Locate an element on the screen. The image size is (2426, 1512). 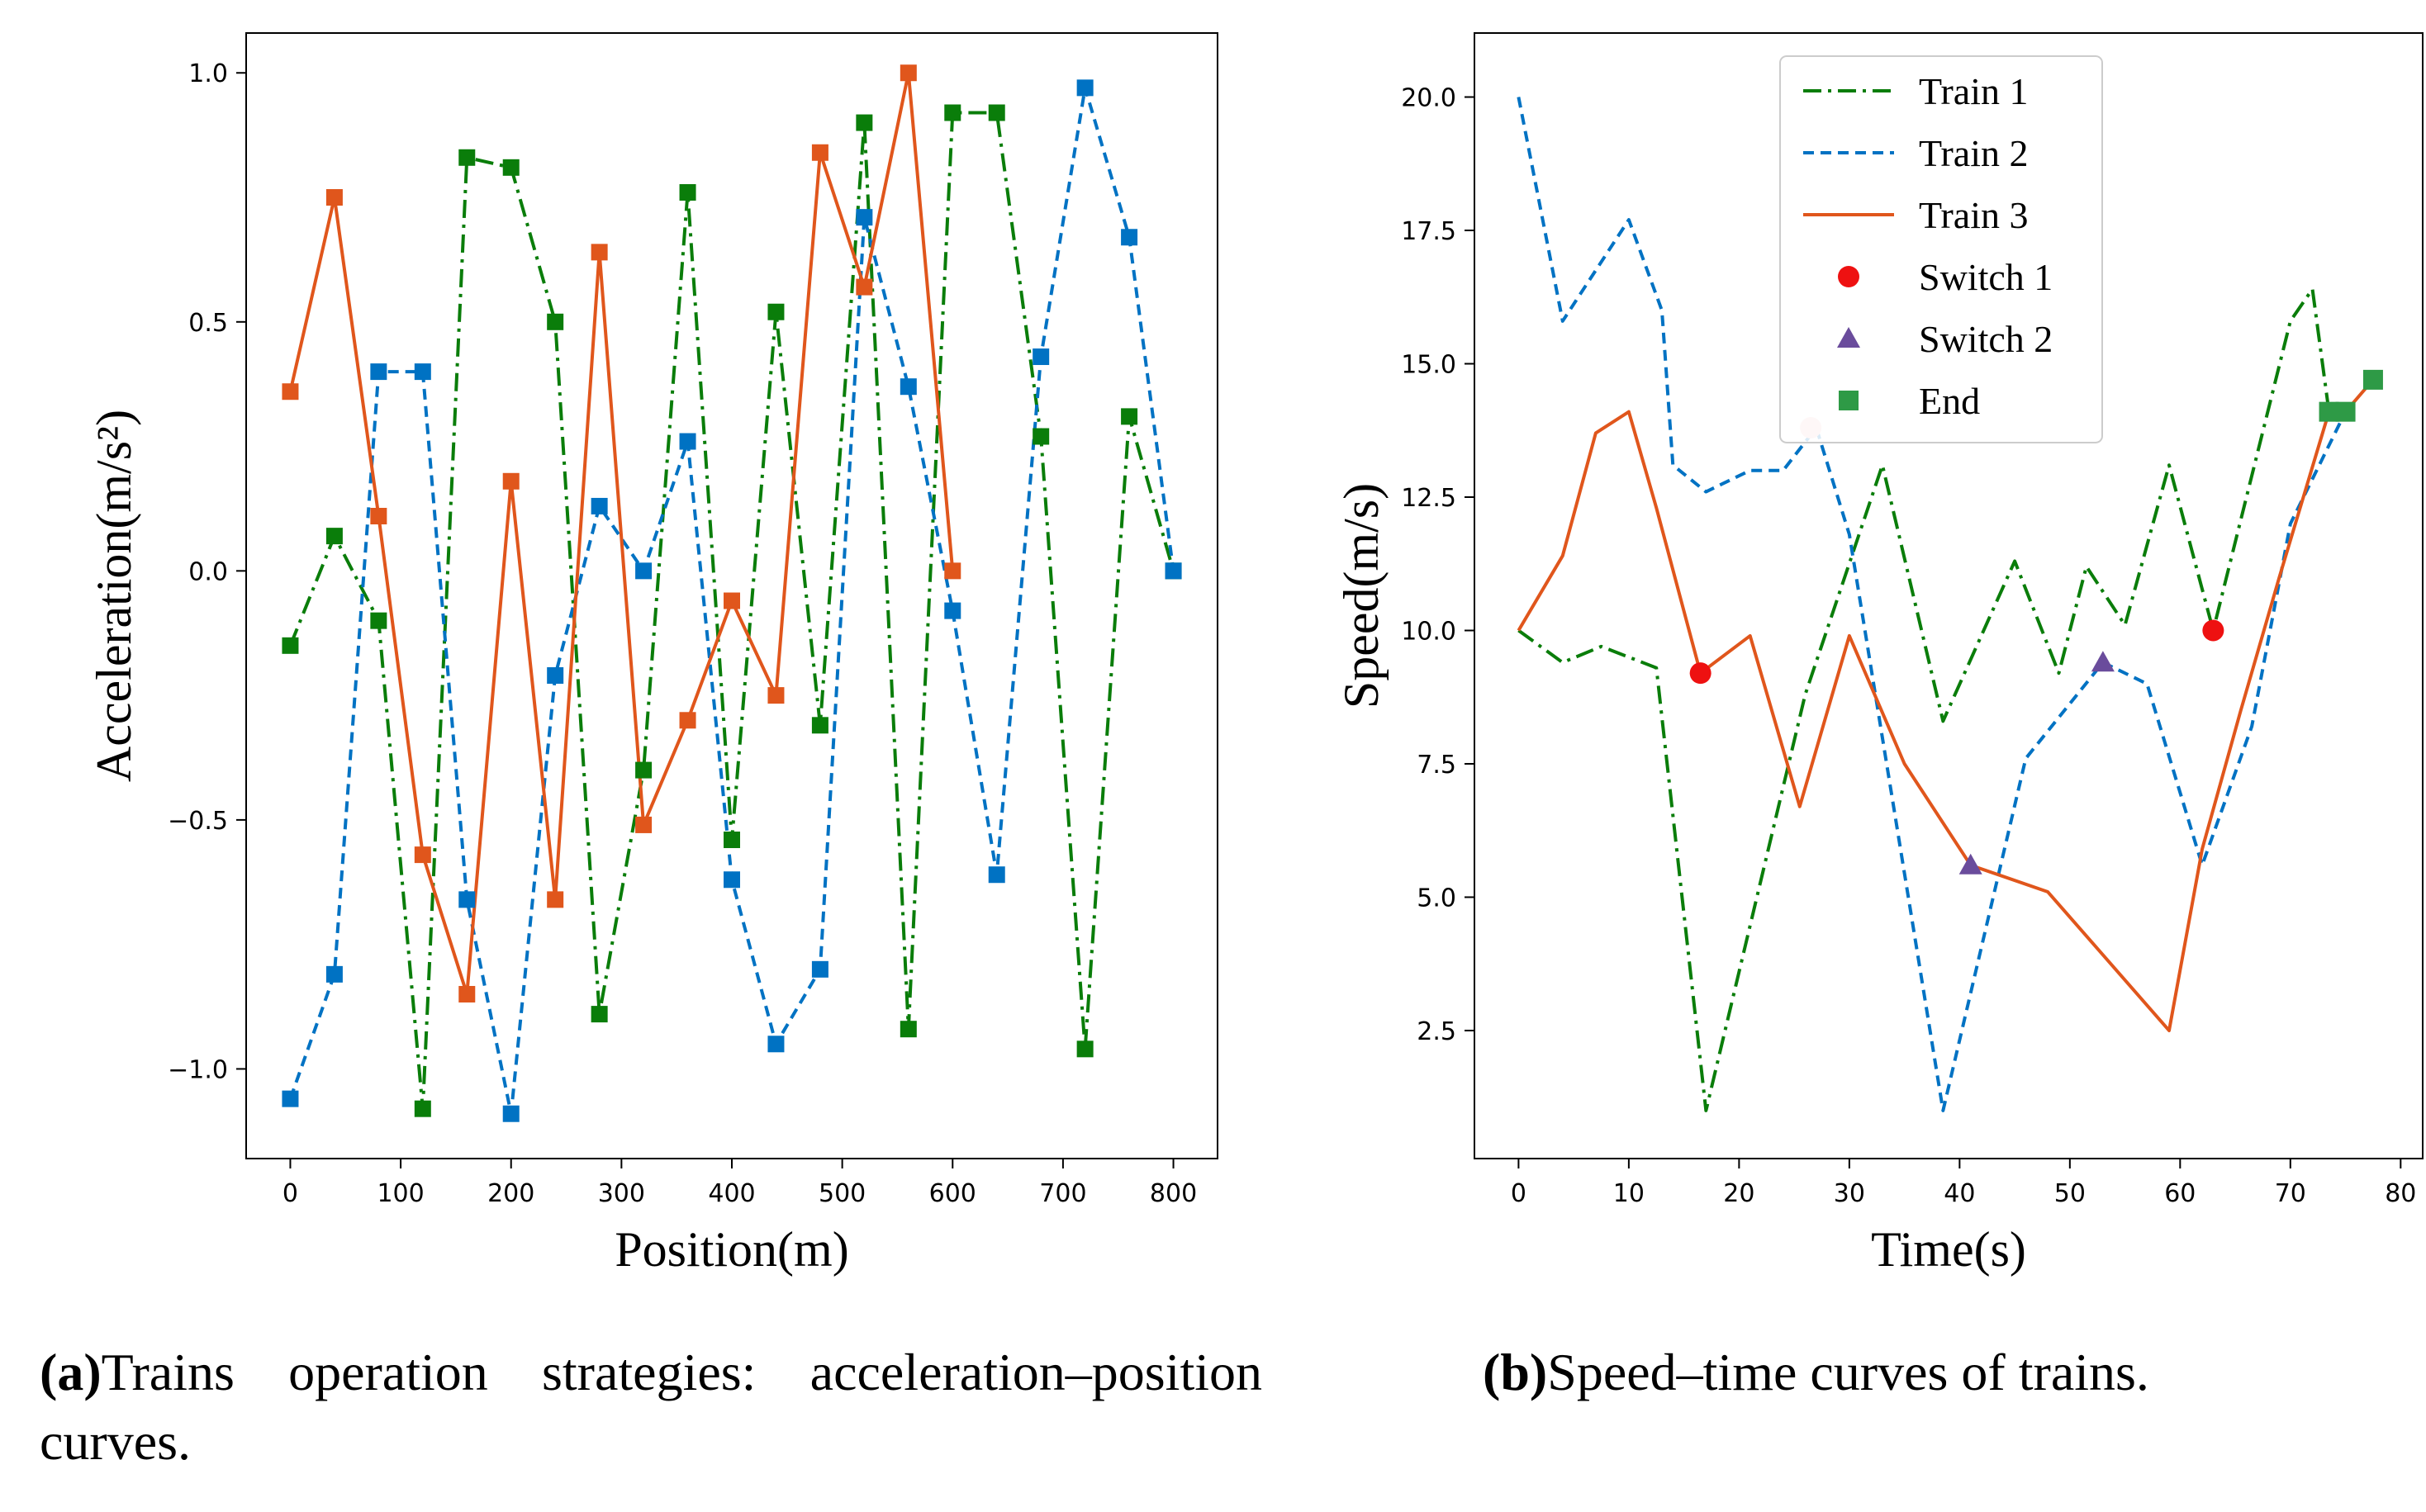
chart-b-y-axis-label: Speed(m/s) is located at coordinates (1361, 596).